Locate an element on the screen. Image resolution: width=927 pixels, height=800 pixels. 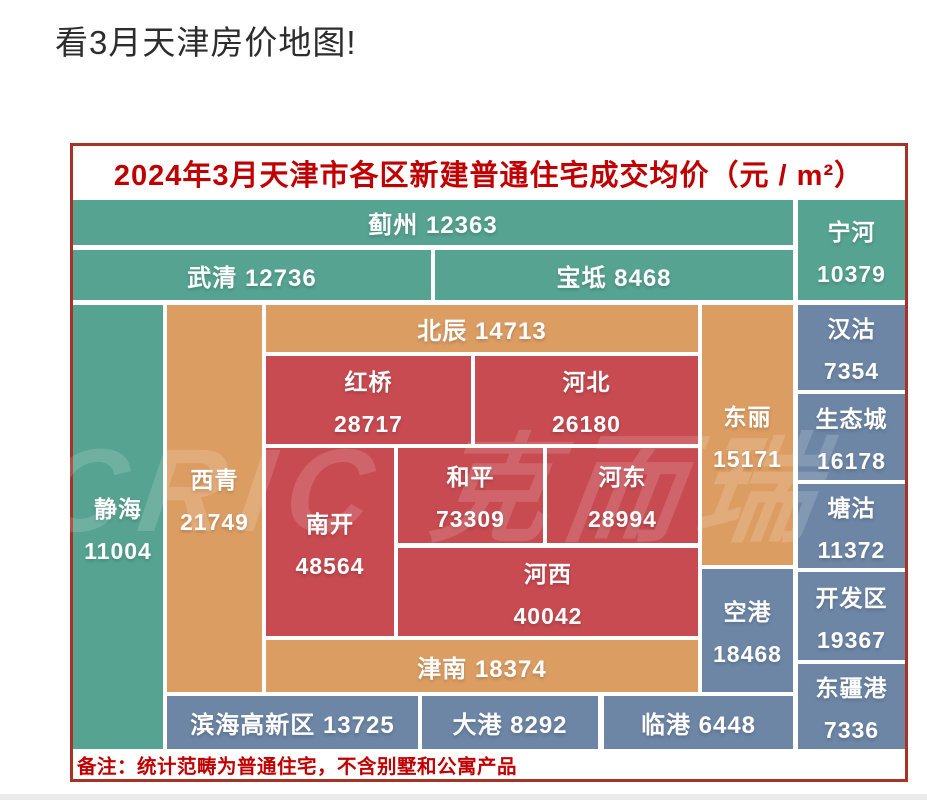
district-name: 生态城 is located at coordinates (851, 418).